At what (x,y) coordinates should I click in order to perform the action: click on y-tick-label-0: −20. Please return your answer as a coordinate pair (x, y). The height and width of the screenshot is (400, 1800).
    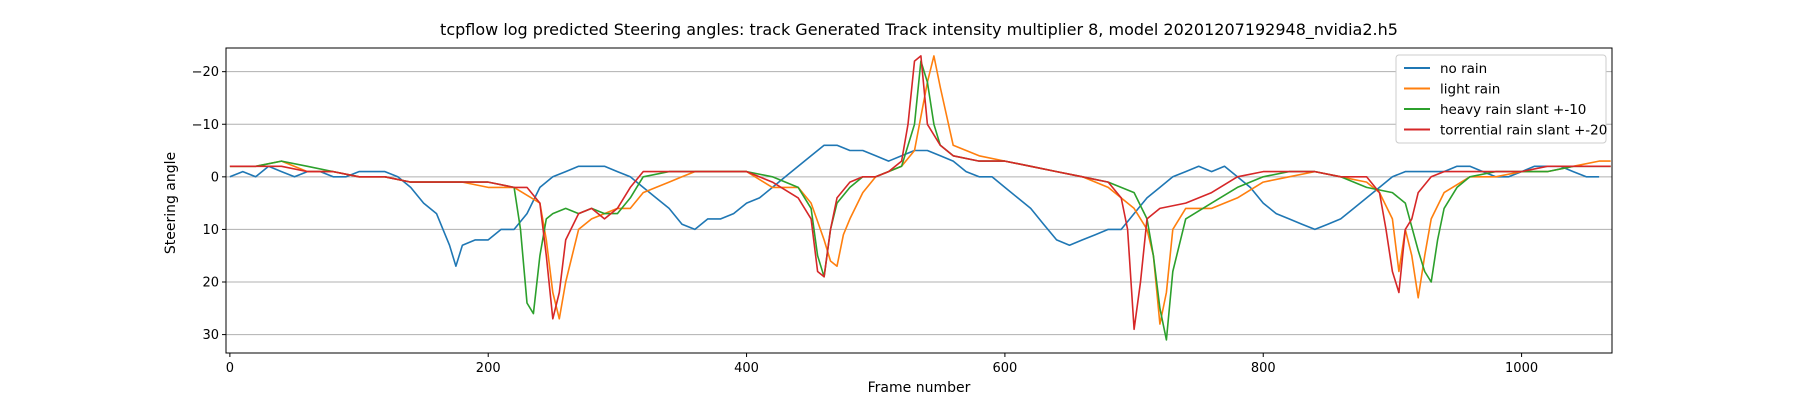
    Looking at the image, I should click on (205, 72).